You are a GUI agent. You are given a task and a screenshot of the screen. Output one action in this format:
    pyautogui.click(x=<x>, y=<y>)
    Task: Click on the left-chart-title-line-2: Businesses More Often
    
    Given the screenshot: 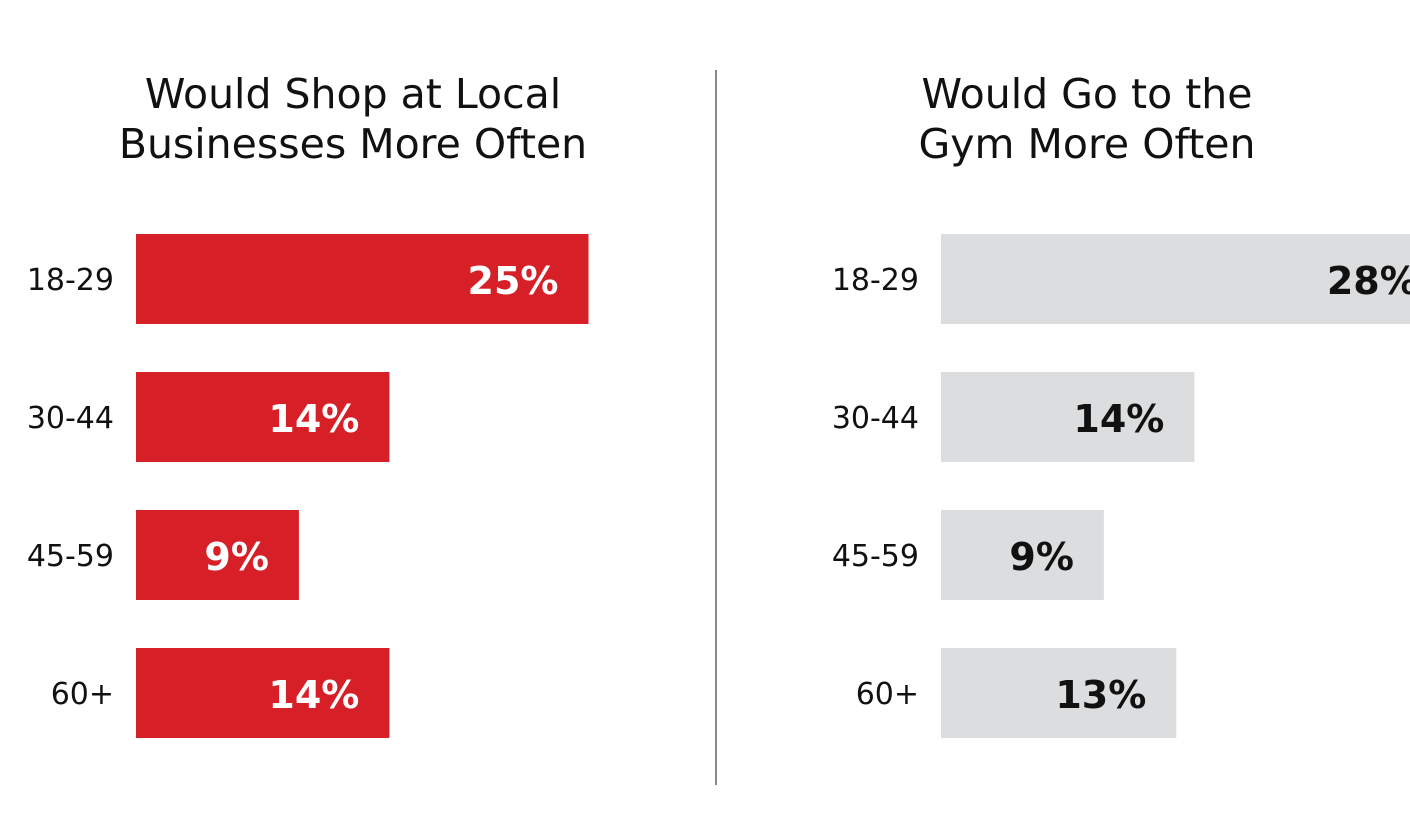 What is the action you would take?
    pyautogui.click(x=353, y=144)
    